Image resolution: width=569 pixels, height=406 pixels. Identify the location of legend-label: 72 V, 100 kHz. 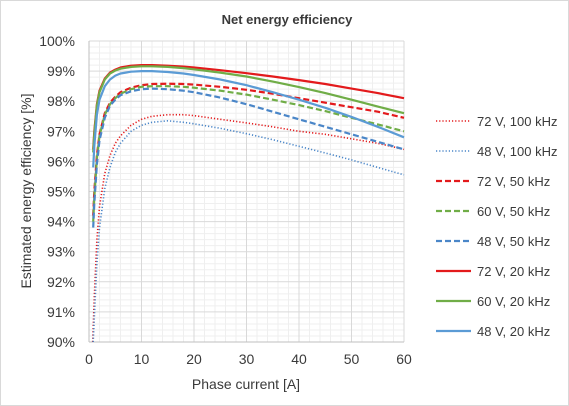
(517, 121).